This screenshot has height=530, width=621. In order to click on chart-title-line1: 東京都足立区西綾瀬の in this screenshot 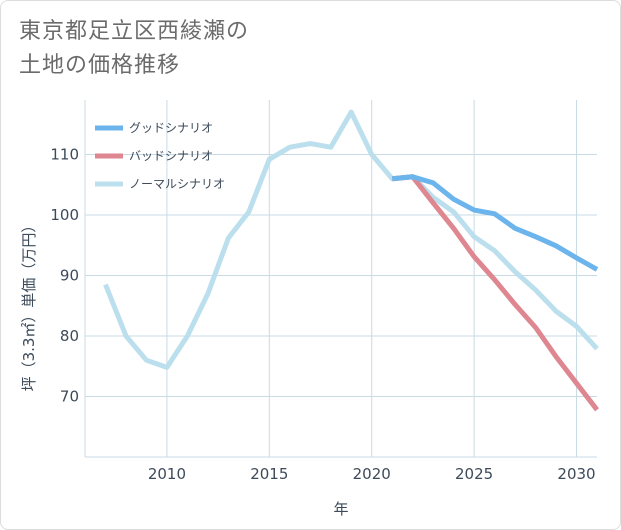, I will do `click(134, 31)`.